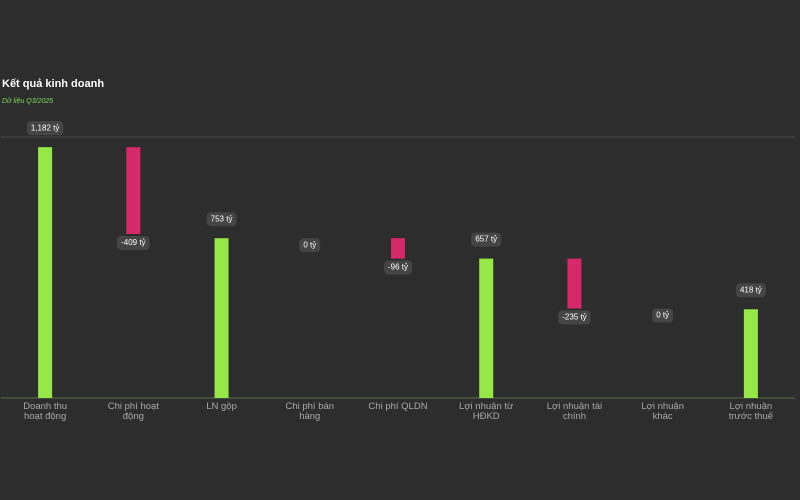 The image size is (800, 500). I want to click on value-label-text: -409 tỷ, so click(133, 242).